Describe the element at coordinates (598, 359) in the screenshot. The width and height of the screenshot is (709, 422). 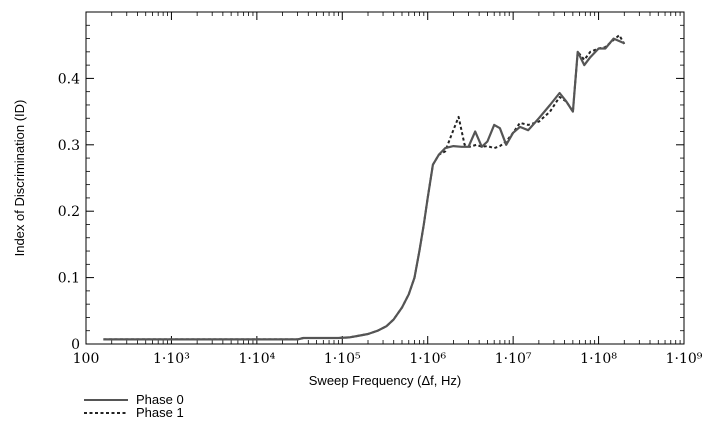
I see `x-tick-label: 1·10⁸` at that location.